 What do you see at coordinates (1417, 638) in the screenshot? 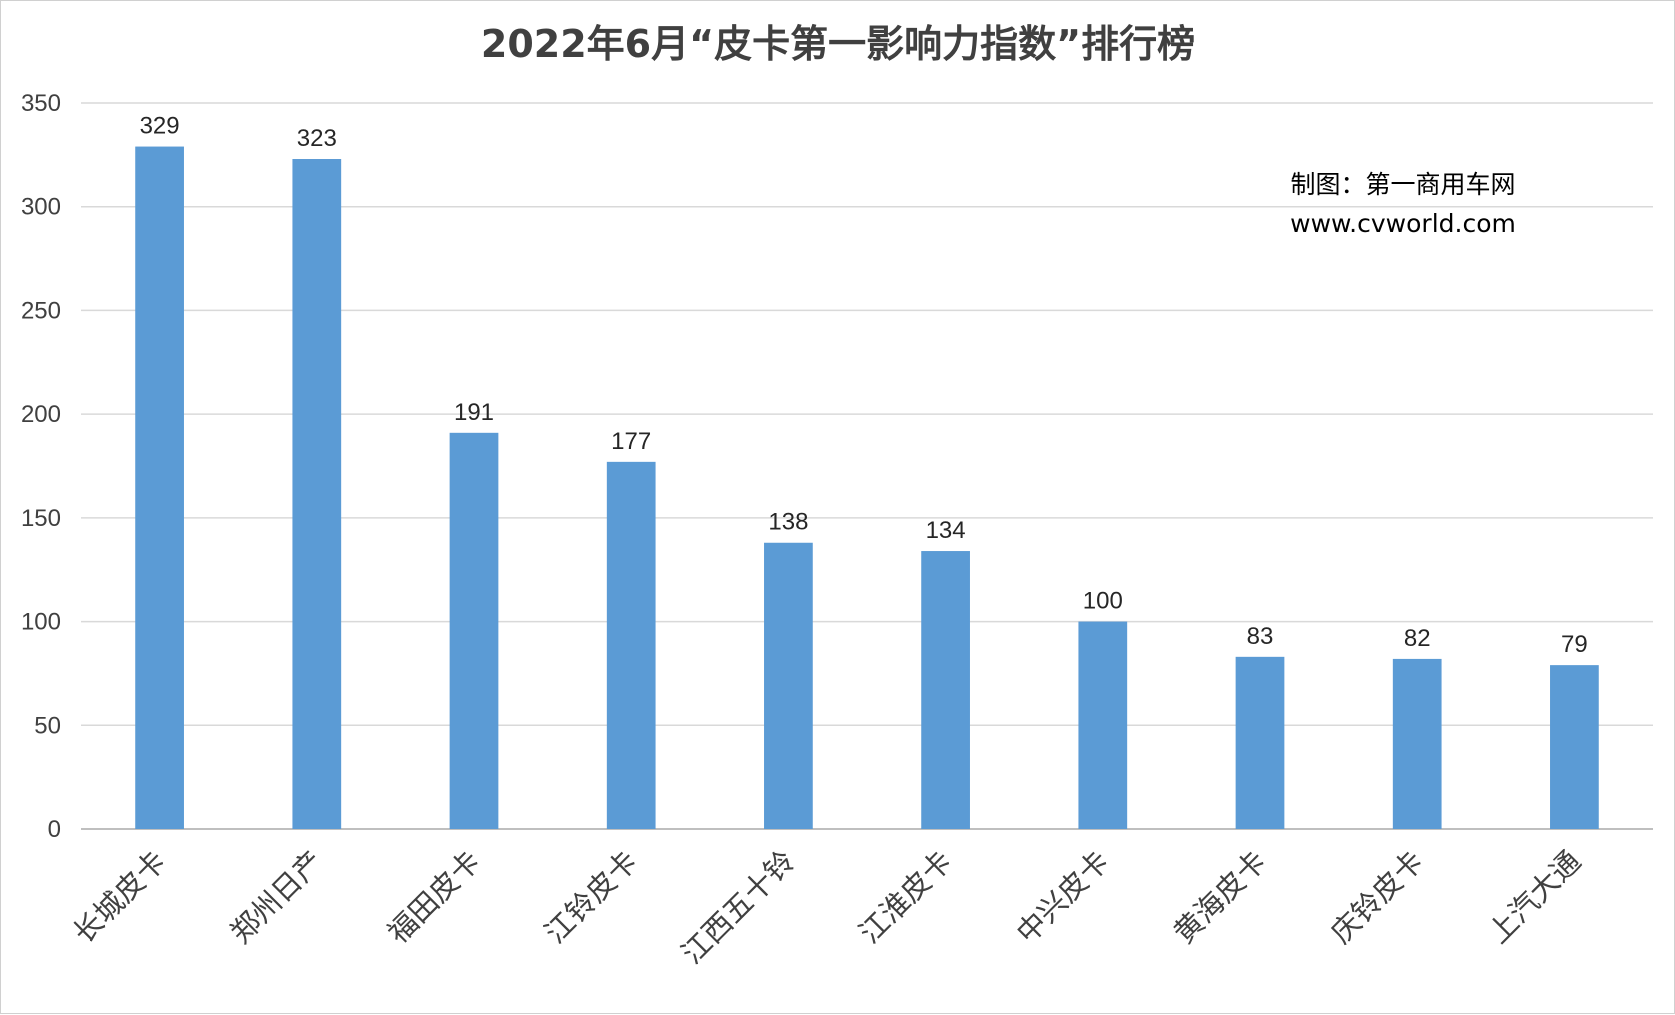
I see `data-label: 82` at bounding box center [1417, 638].